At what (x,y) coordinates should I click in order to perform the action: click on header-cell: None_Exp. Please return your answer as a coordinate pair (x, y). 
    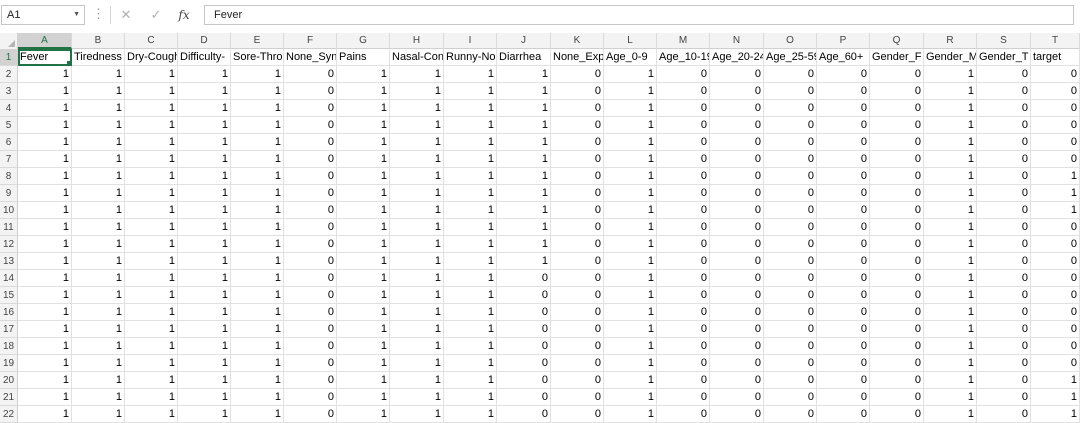
    Looking at the image, I should click on (577, 57).